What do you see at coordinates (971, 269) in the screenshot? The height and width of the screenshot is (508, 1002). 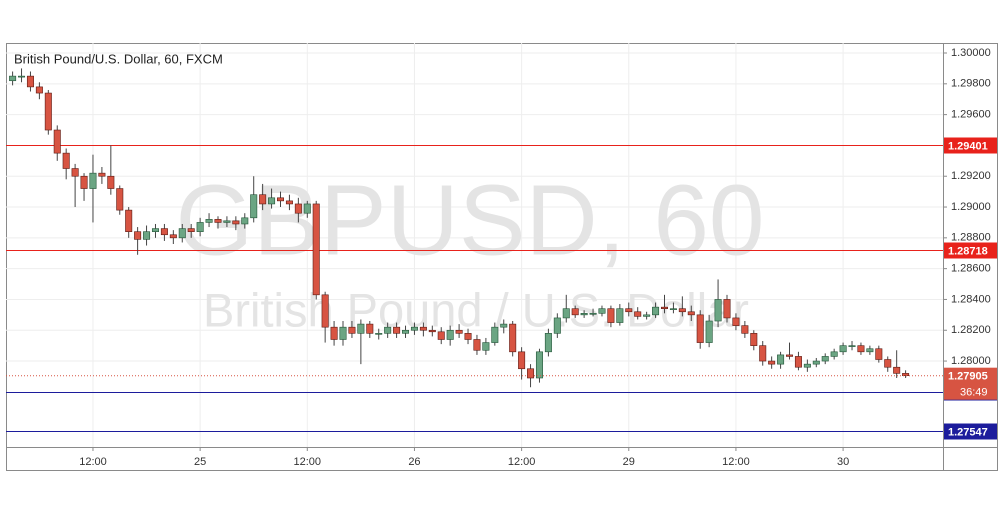 I see `y-tick-label: 1.28600` at bounding box center [971, 269].